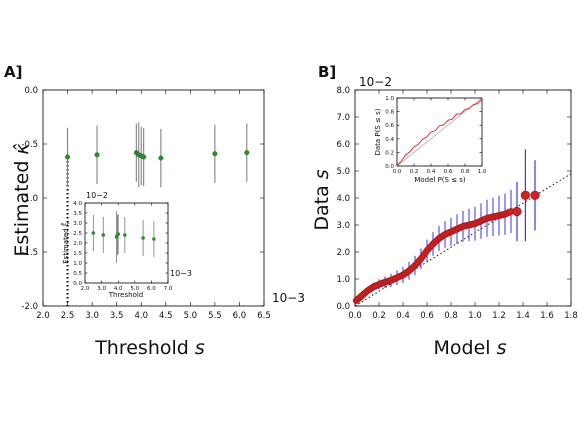 The height and width of the screenshot is (436, 581). Describe the element at coordinates (375, 82) in the screenshot. I see `panel-b-y-scale-label: 10−2` at that location.